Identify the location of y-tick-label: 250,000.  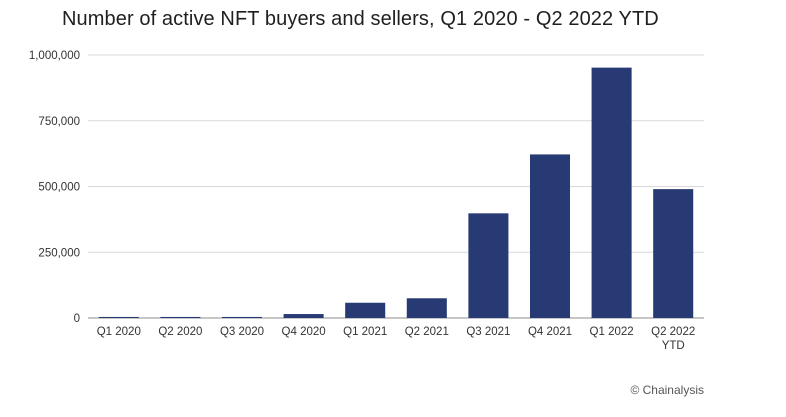
(59, 253).